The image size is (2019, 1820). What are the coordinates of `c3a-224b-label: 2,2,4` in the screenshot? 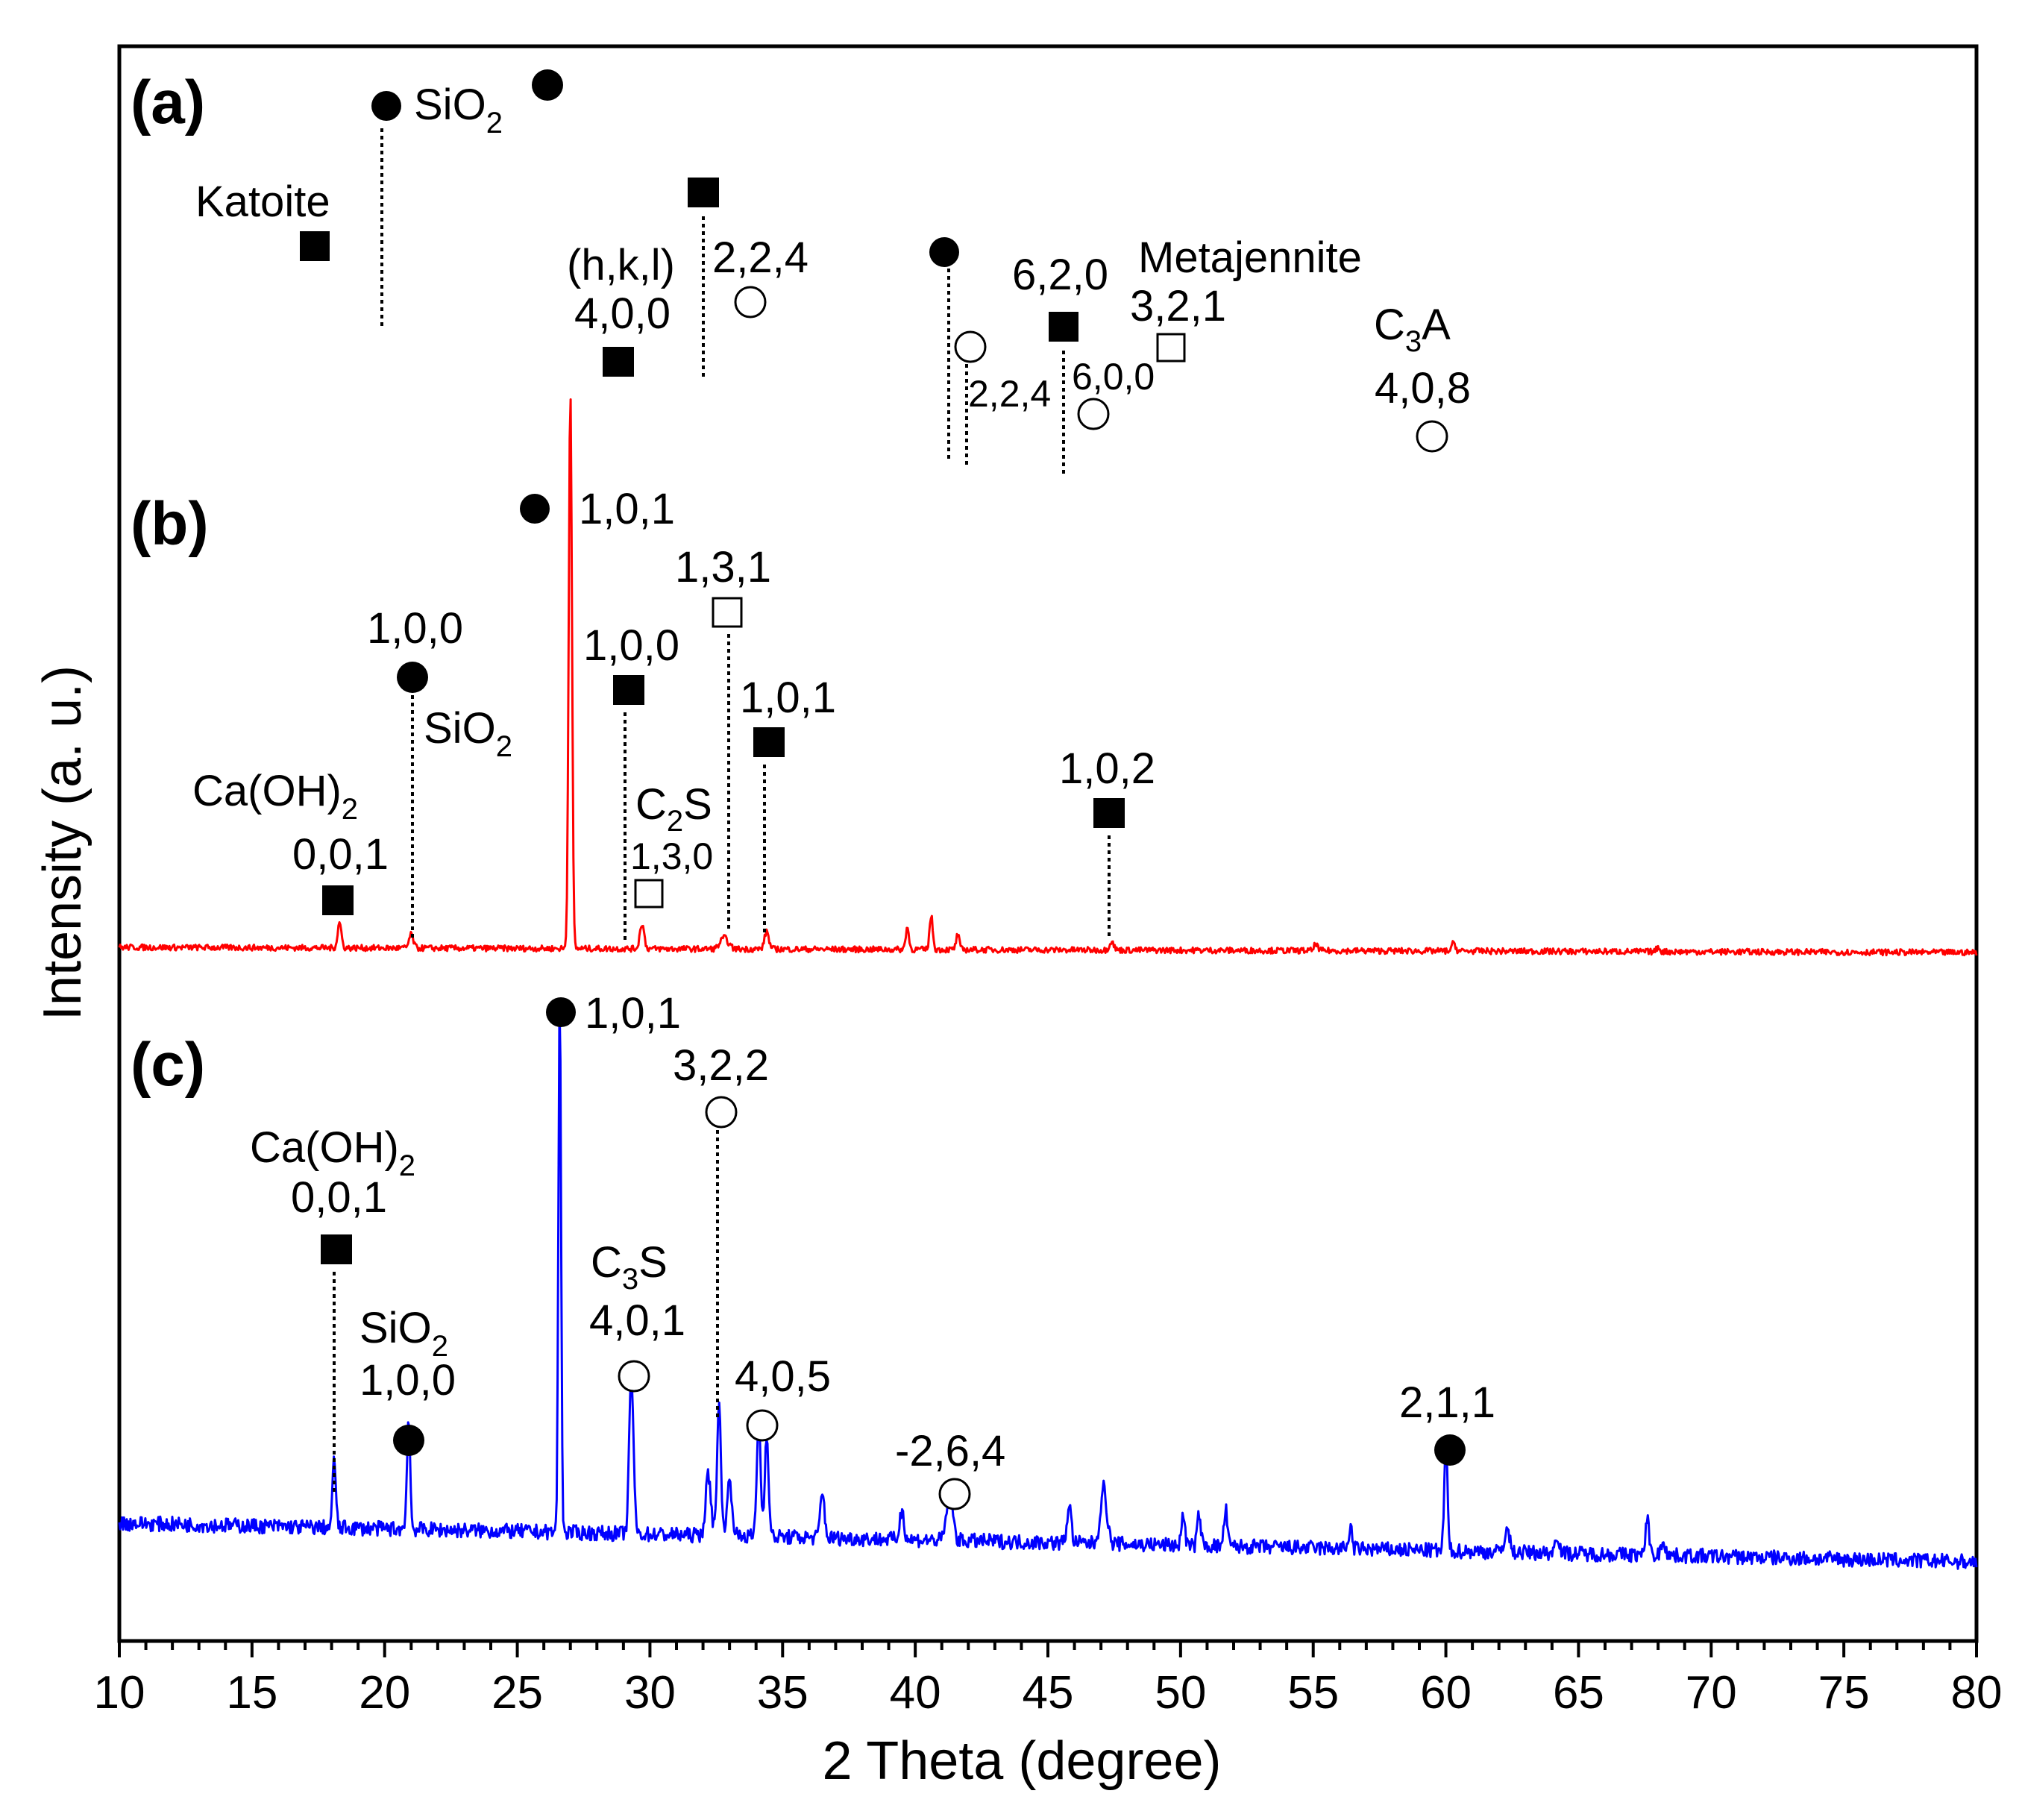 It's located at (1009, 394).